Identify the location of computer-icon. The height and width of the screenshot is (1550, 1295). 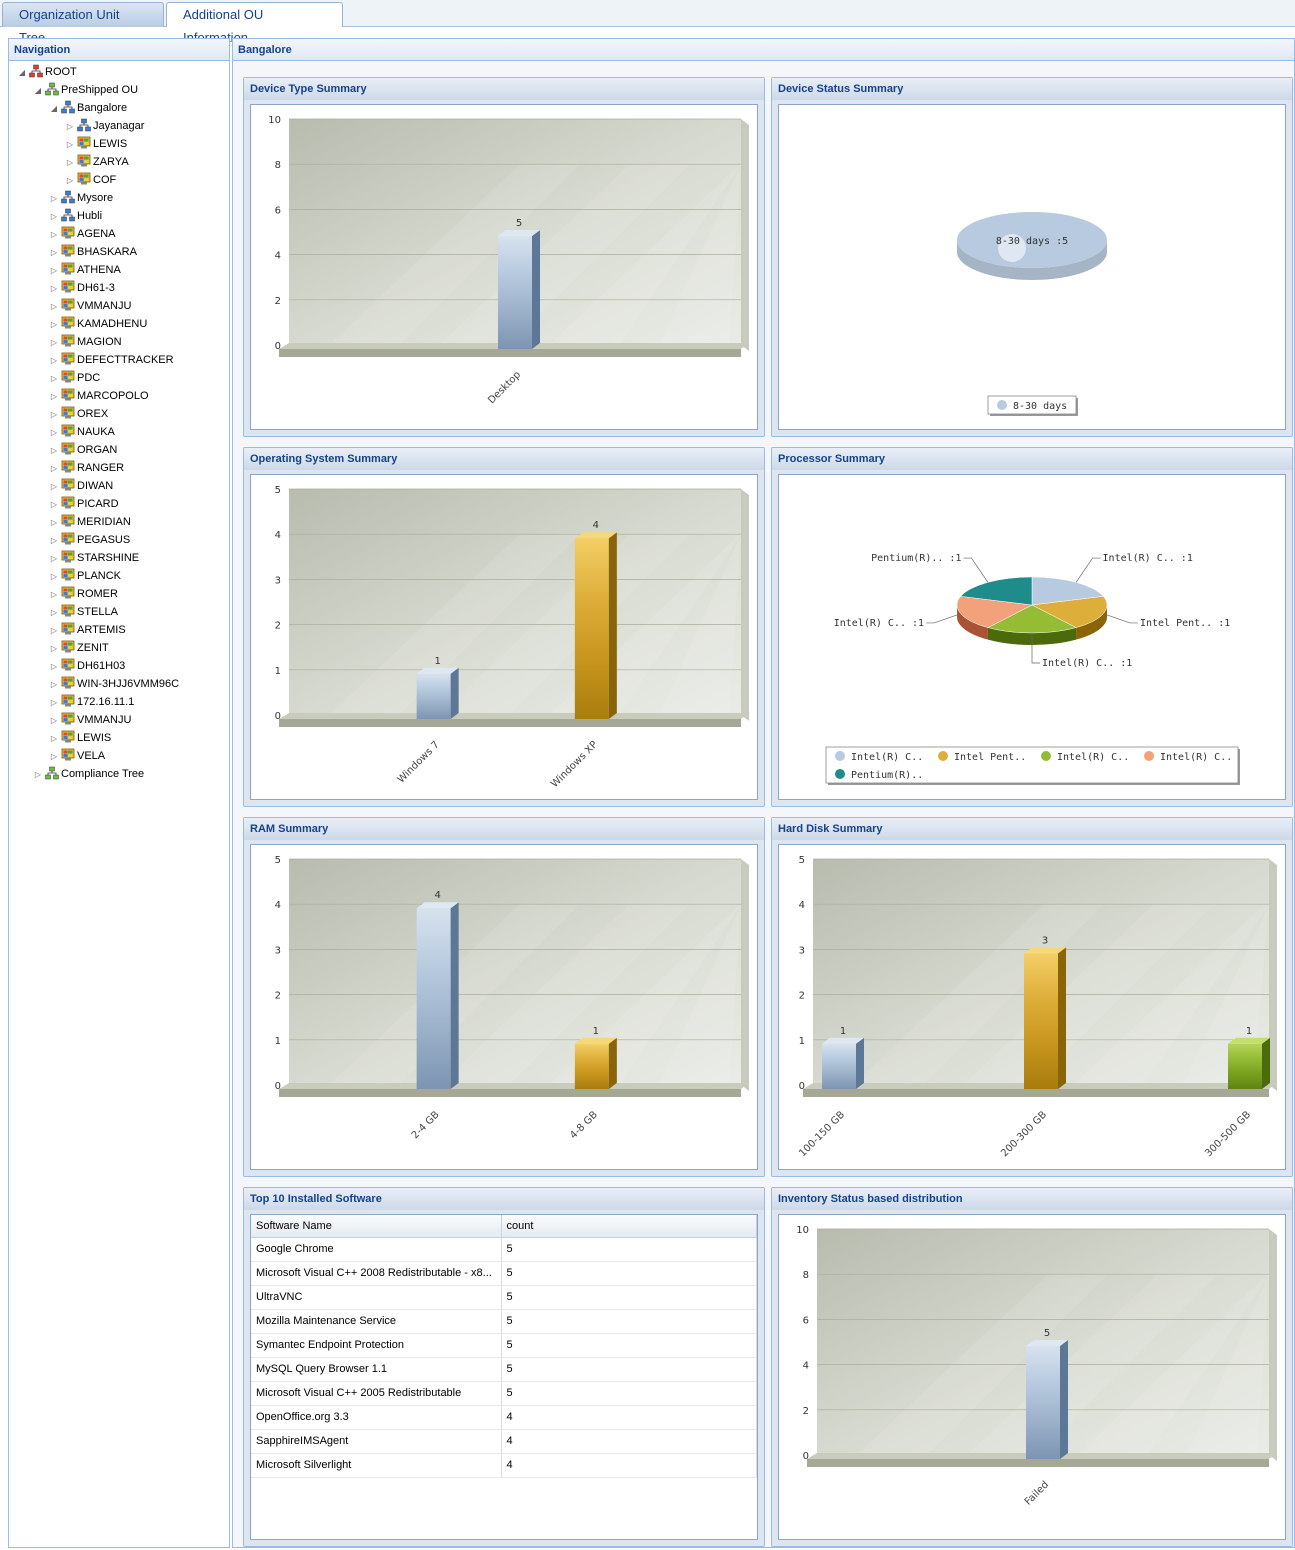
(68, 412).